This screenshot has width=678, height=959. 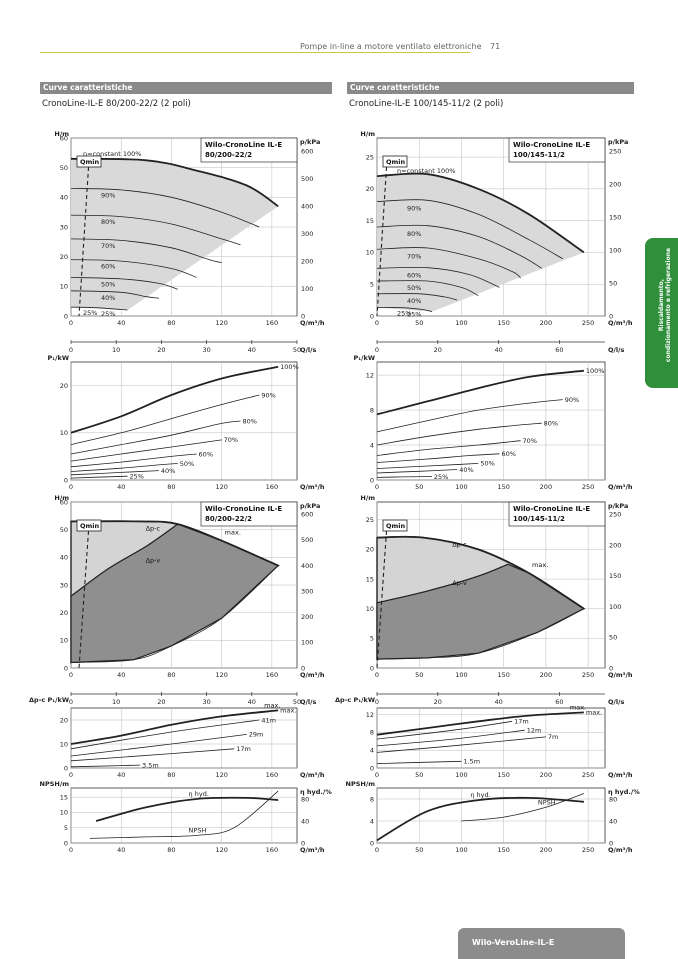 I want to click on panel-0-left-y2-tick: 500, so click(x=307, y=179).